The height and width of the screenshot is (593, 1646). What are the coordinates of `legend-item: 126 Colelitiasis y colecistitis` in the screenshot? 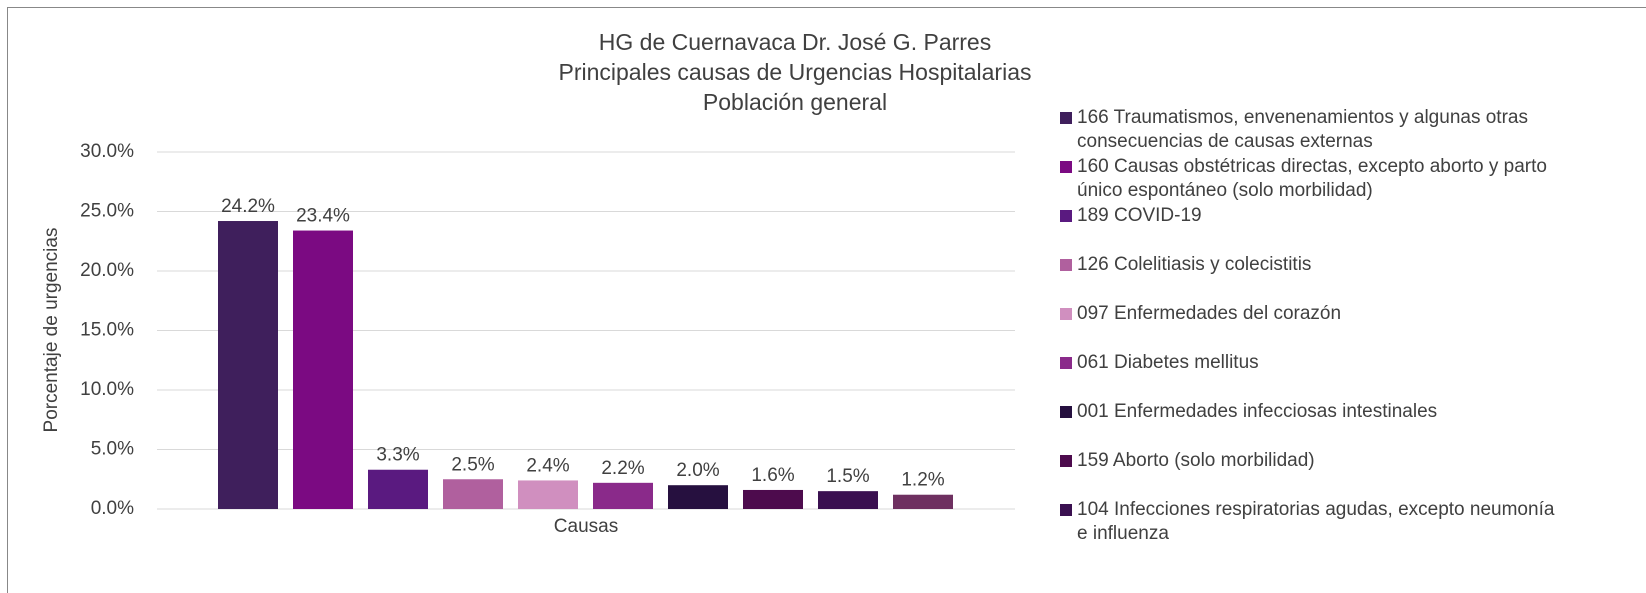 It's located at (1310, 265).